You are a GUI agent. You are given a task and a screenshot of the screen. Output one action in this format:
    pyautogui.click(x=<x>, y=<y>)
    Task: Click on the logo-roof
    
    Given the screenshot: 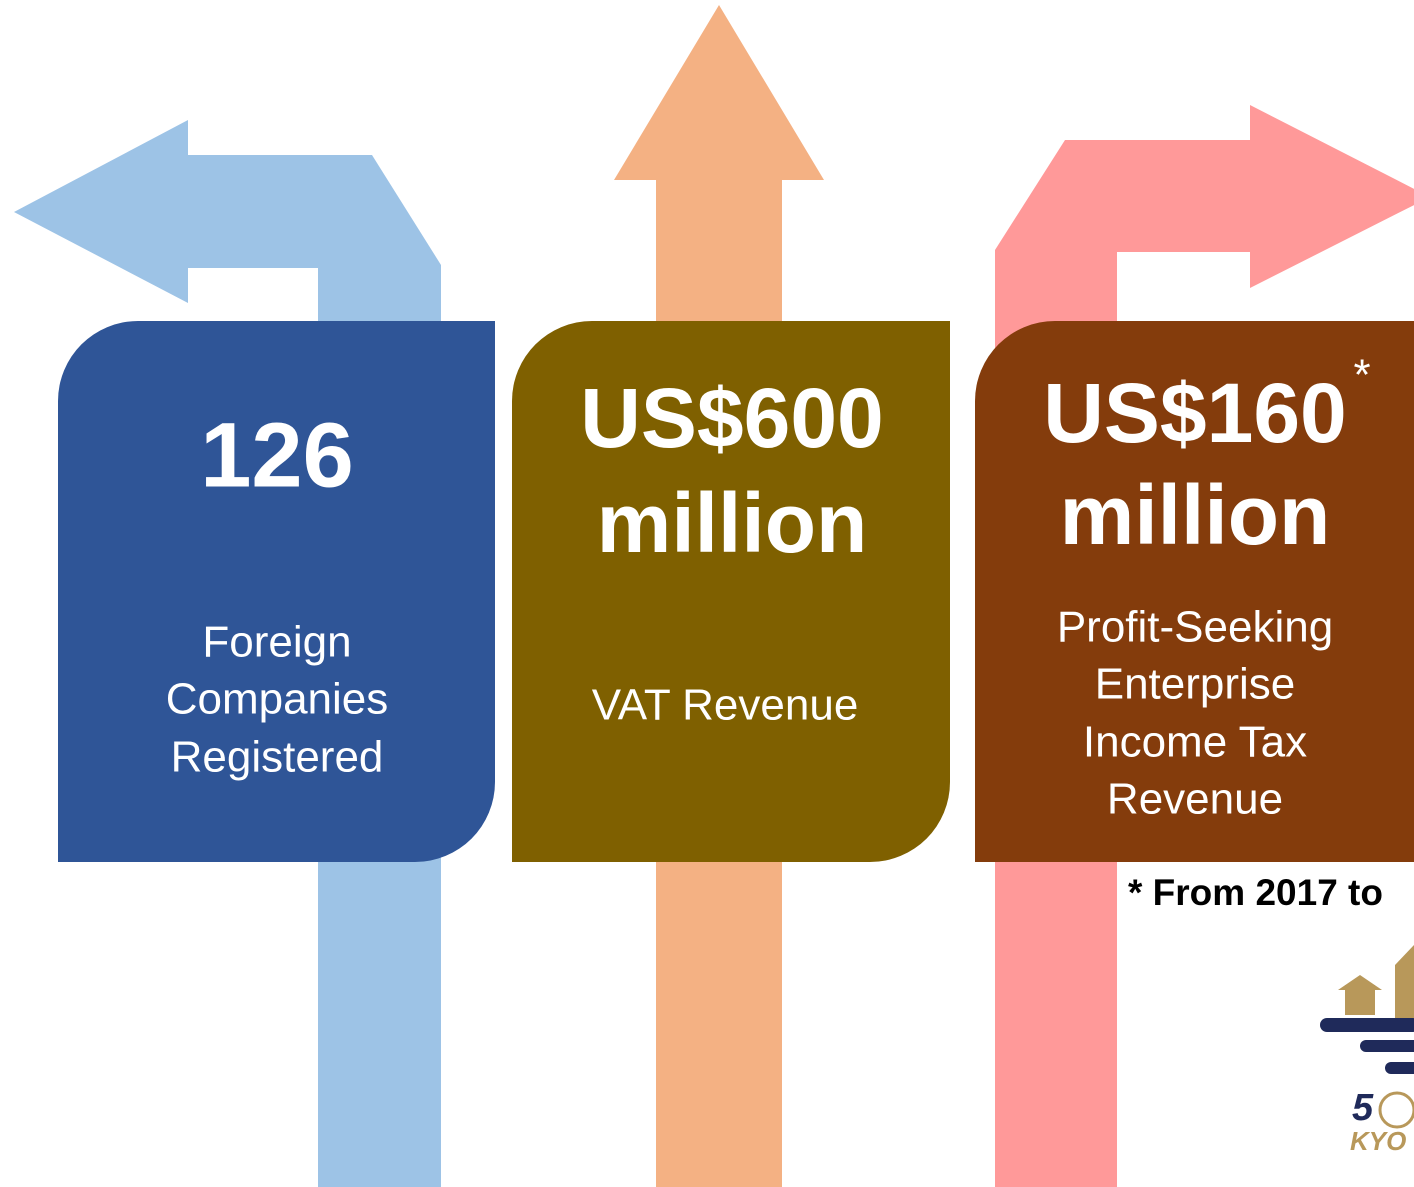 What is the action you would take?
    pyautogui.click(x=1360, y=982)
    